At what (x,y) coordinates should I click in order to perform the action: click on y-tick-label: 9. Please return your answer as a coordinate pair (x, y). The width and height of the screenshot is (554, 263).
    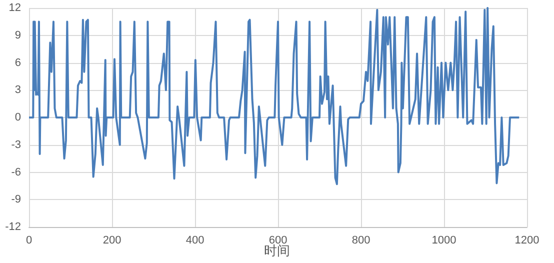
    Looking at the image, I should click on (17, 35).